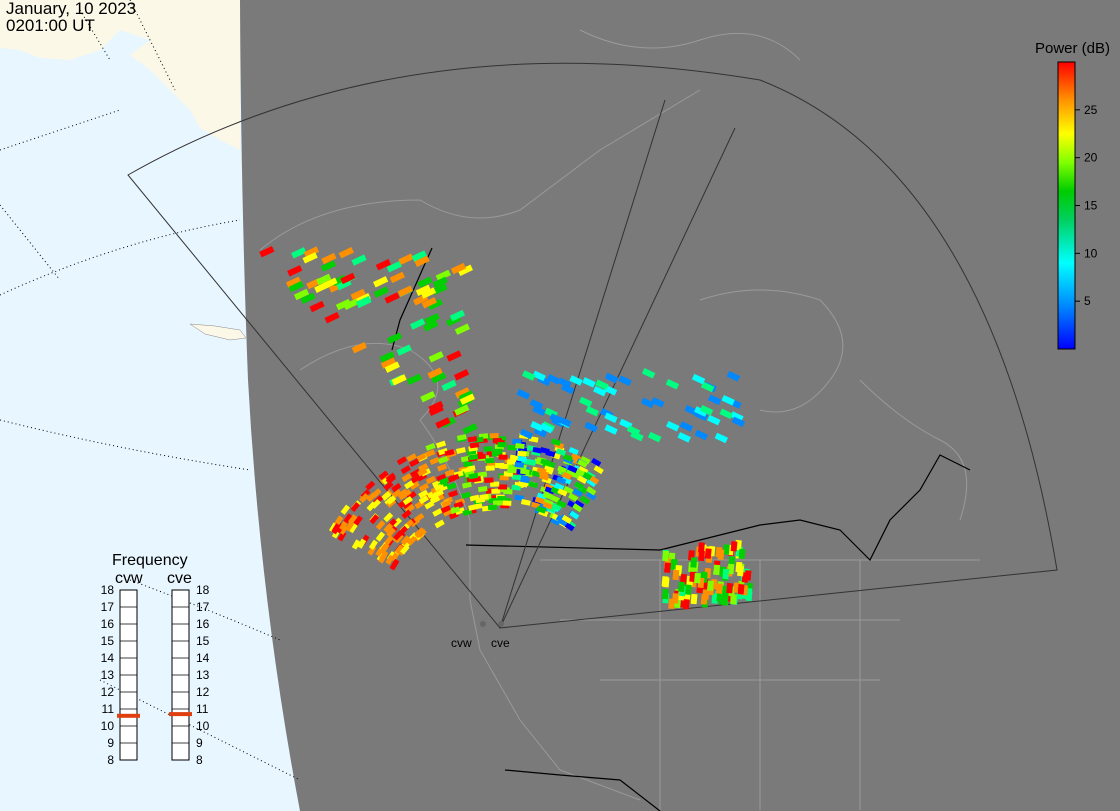 The height and width of the screenshot is (811, 1120). I want to click on frequency-scale-label-right: 14, so click(203, 658).